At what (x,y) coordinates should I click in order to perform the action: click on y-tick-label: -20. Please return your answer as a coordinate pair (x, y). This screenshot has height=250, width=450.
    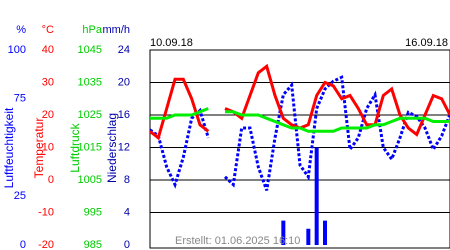
    Looking at the image, I should click on (46, 244).